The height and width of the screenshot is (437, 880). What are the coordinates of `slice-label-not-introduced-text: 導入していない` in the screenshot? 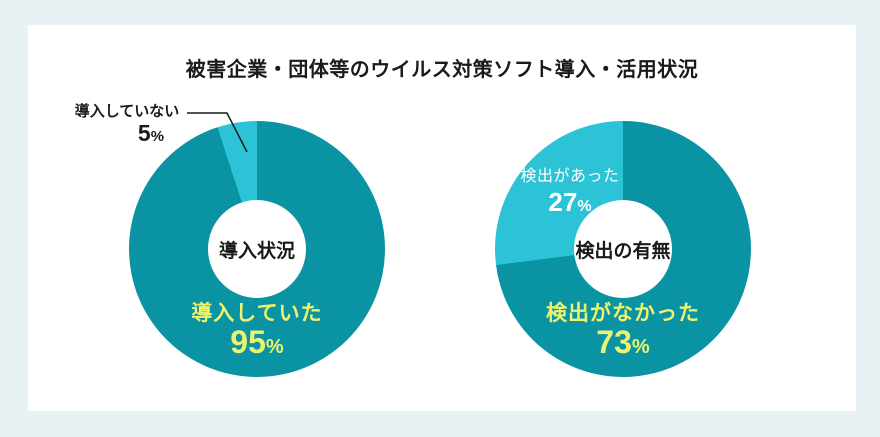 It's located at (127, 111).